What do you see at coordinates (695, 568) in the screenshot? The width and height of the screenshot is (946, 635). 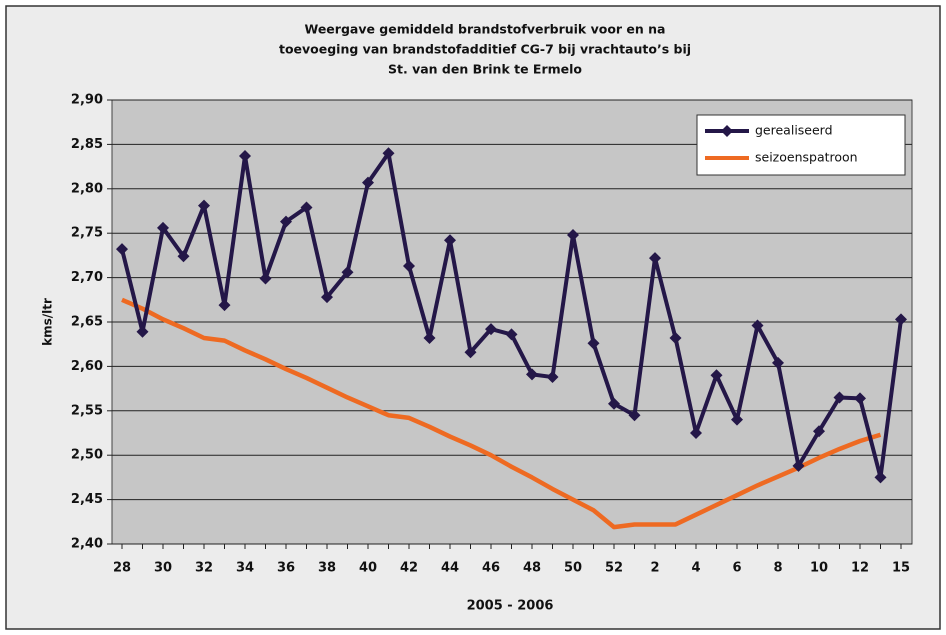 I see `x-tick-label: 4` at bounding box center [695, 568].